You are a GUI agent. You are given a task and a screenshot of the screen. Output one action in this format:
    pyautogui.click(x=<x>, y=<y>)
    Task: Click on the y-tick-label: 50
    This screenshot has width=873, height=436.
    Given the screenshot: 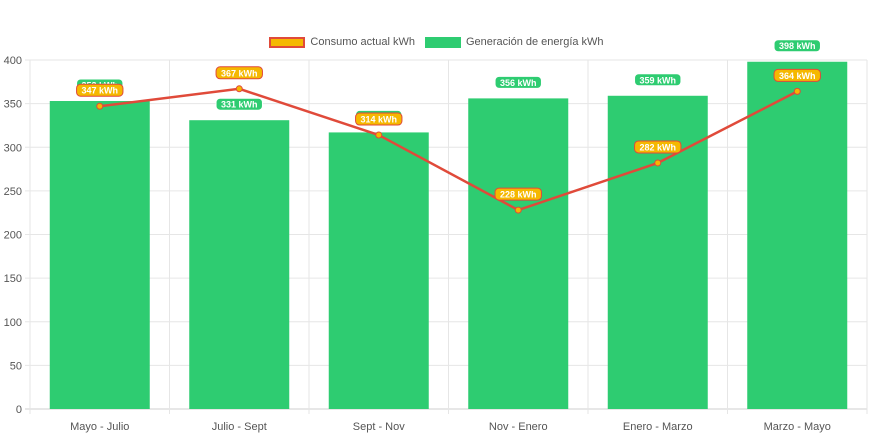 What is the action you would take?
    pyautogui.click(x=16, y=366)
    